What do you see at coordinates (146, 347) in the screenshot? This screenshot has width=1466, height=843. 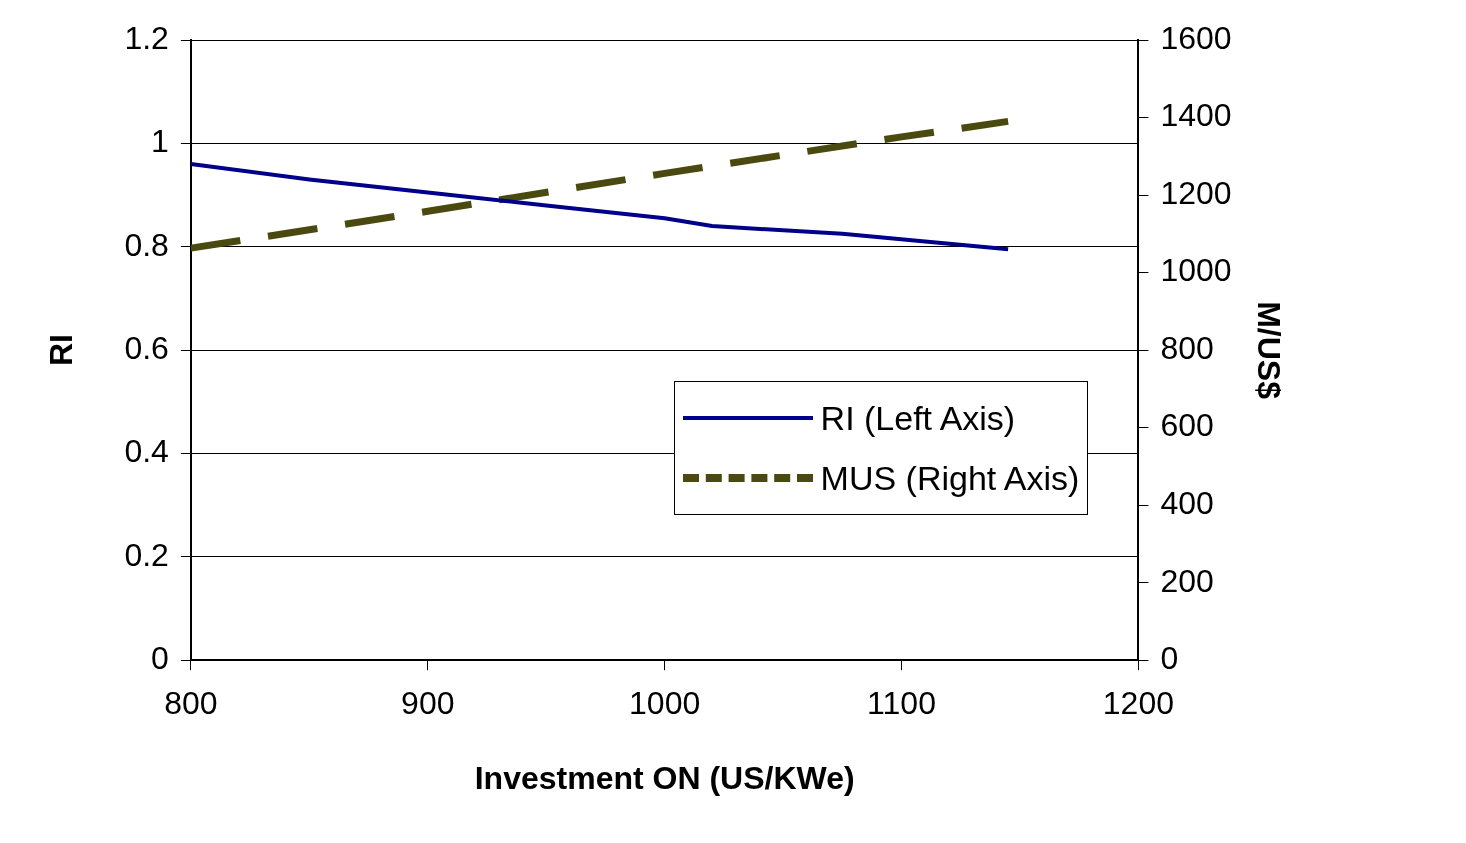 I see `y-tick-label: 0.6` at bounding box center [146, 347].